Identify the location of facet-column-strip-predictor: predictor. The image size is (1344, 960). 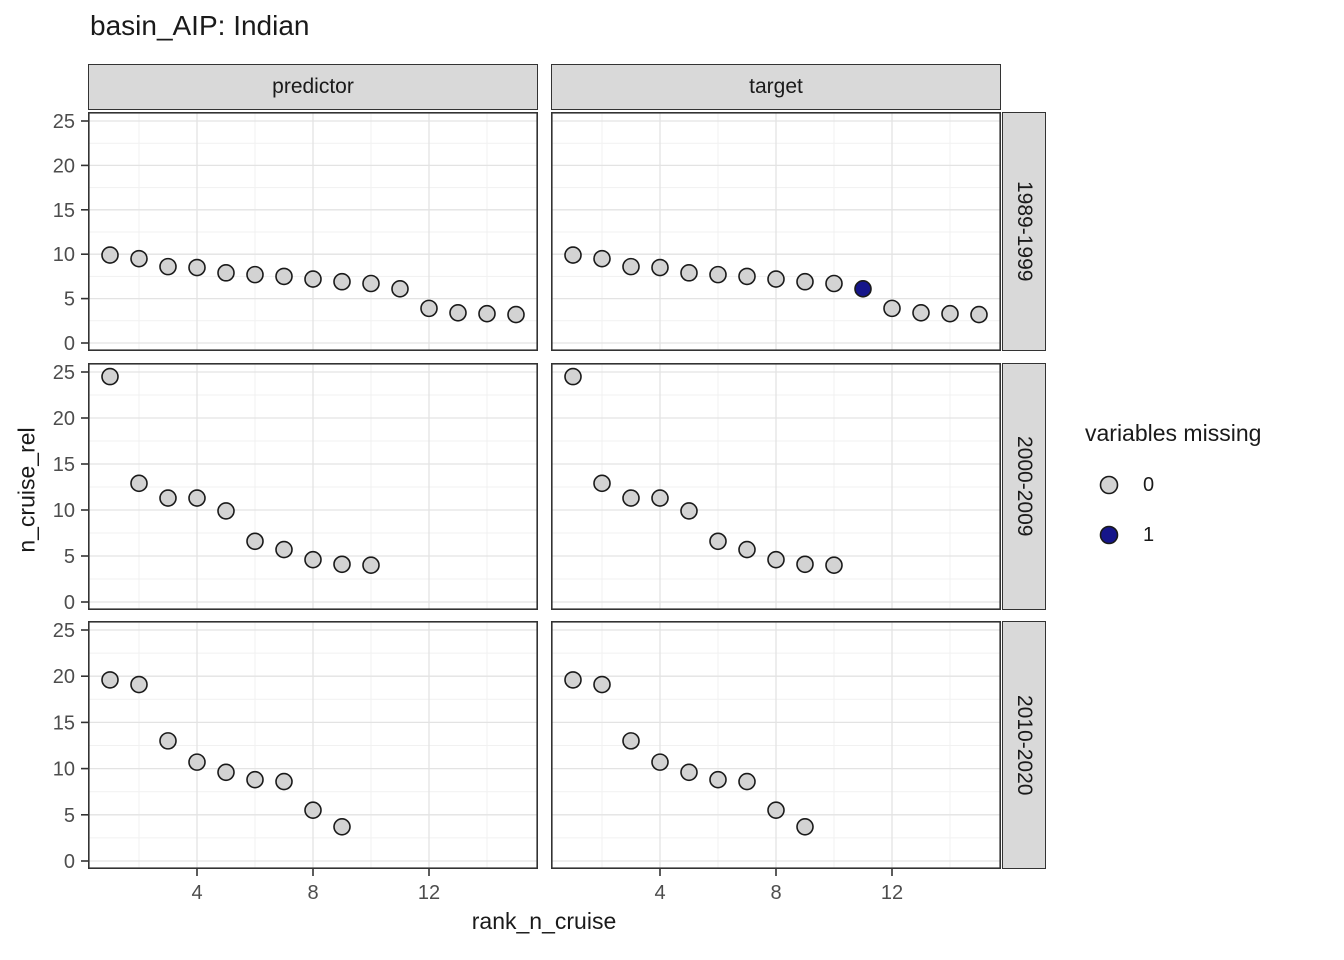
(313, 87).